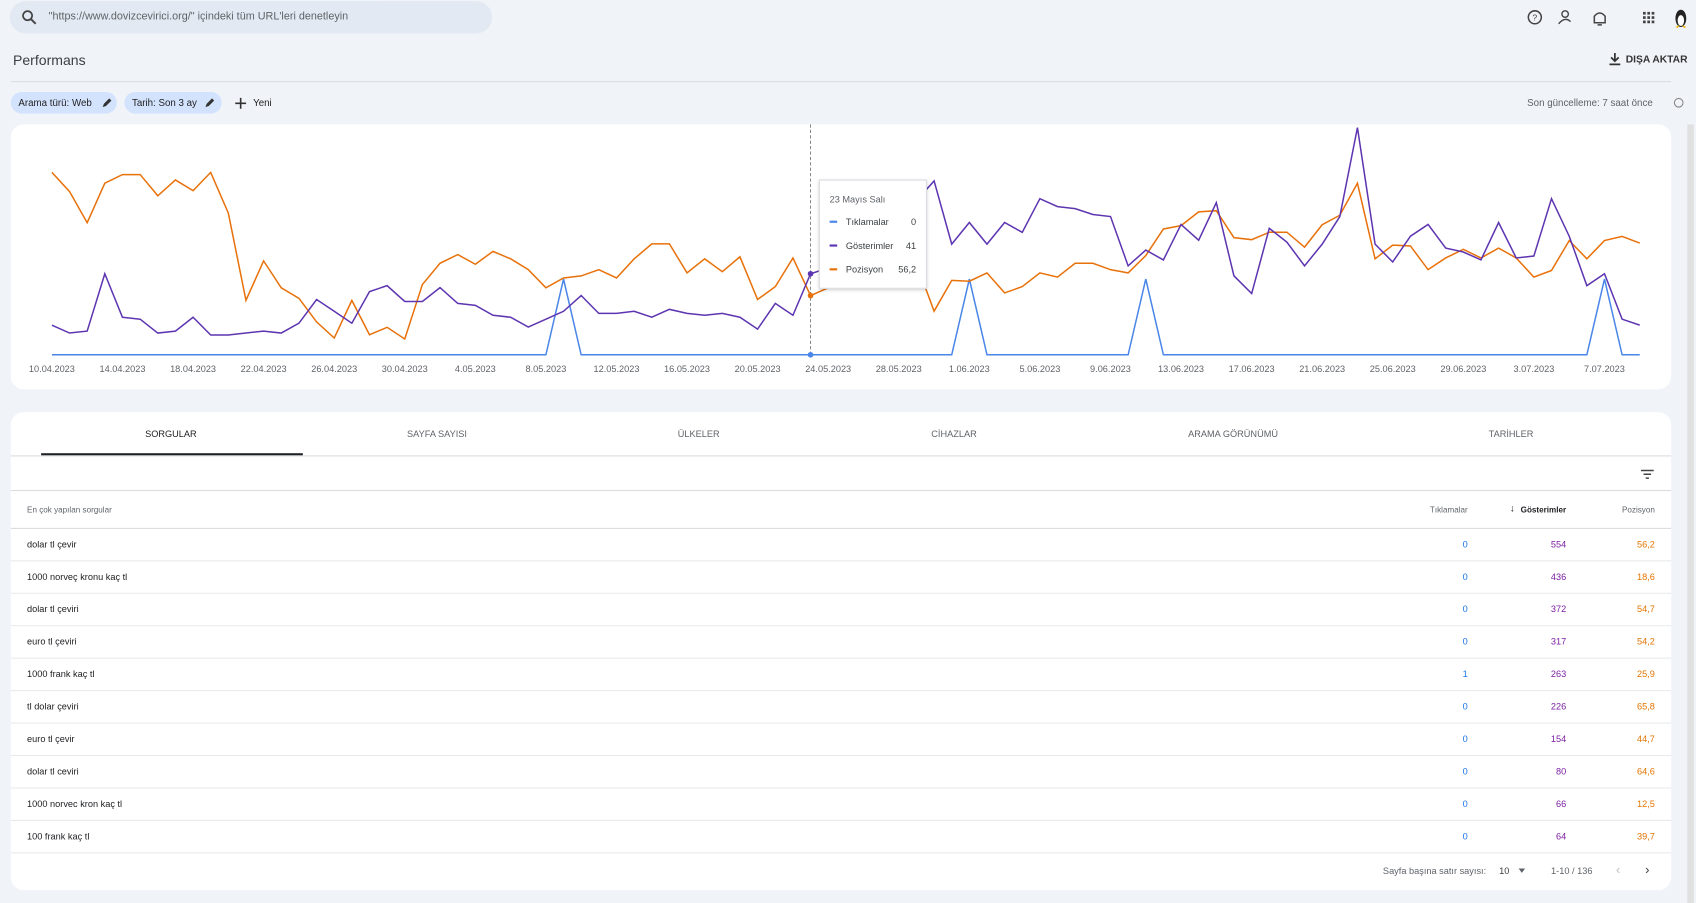  Describe the element at coordinates (1645, 576) in the screenshot. I see `metric-cell: 18,6` at that location.